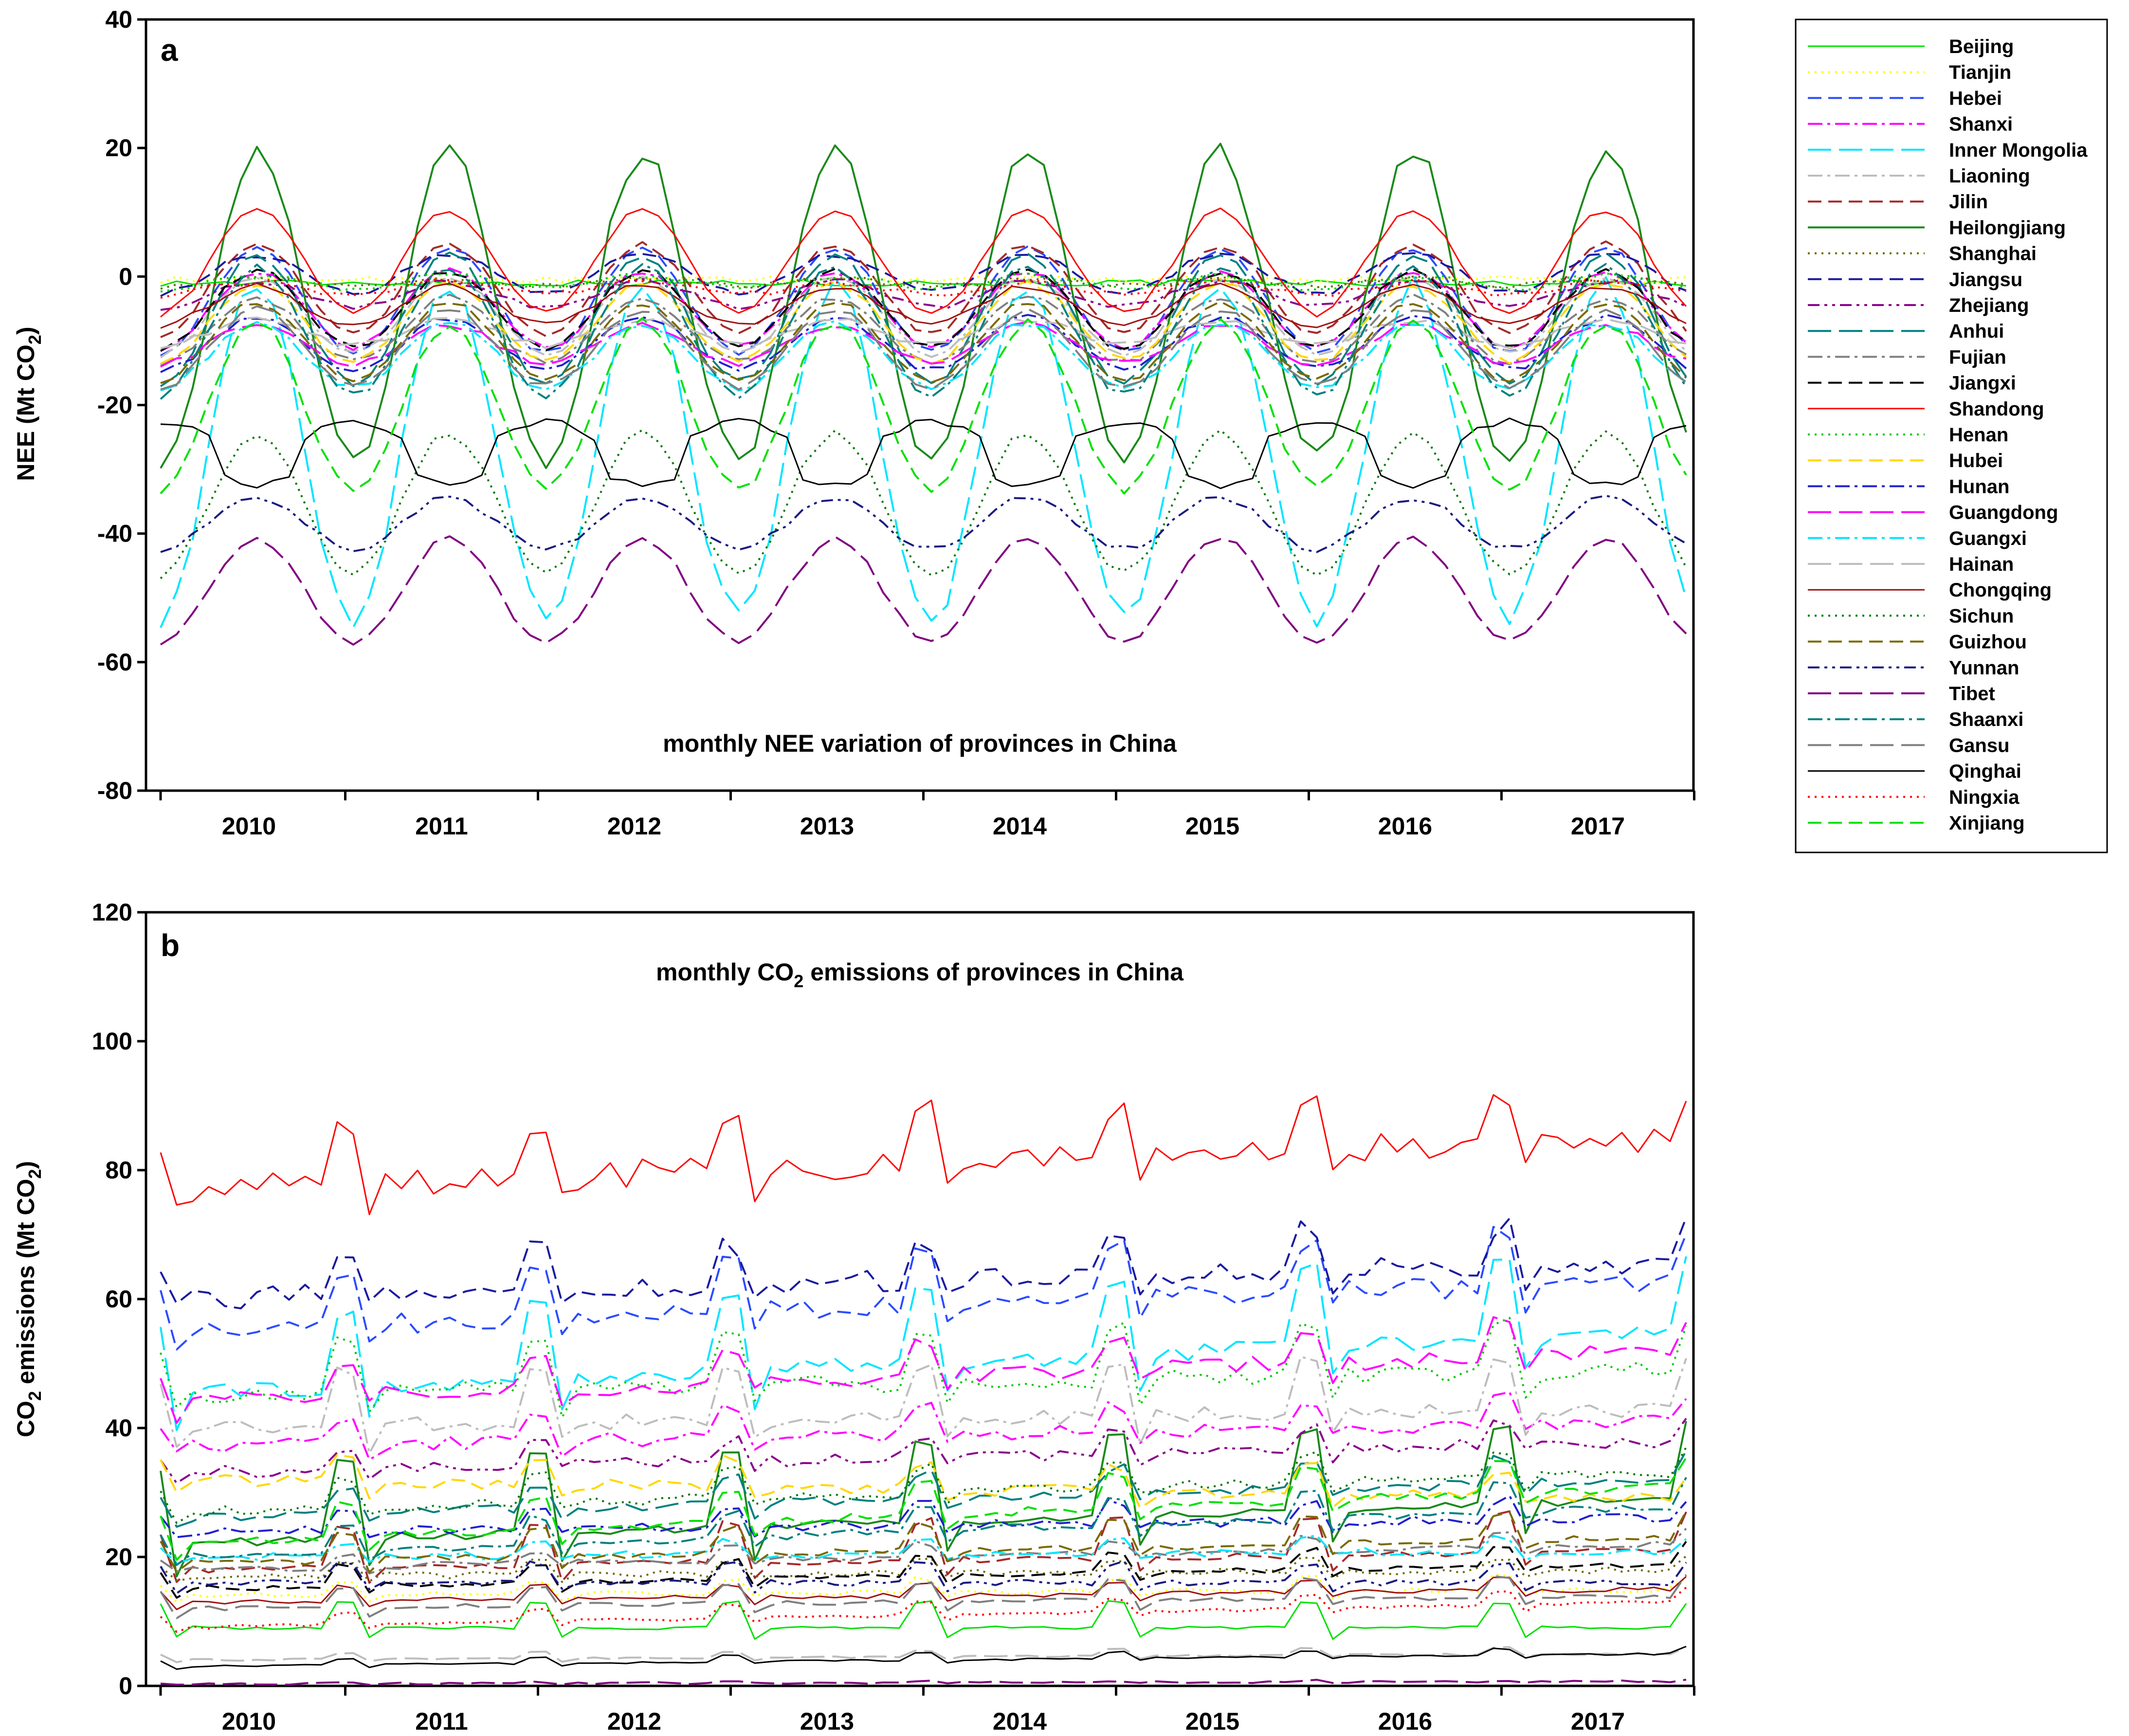 Image resolution: width=2129 pixels, height=1736 pixels. Describe the element at coordinates (923, 280) in the screenshot. I see `panel-a-series-tianjin` at that location.